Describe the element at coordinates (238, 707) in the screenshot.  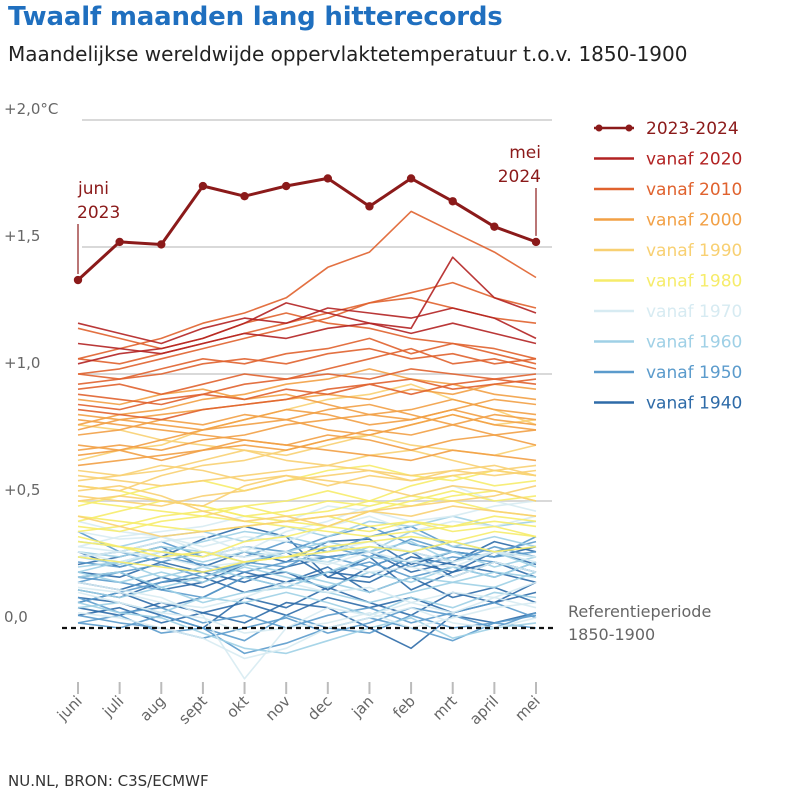
I see `x-tick-label: okt` at that location.